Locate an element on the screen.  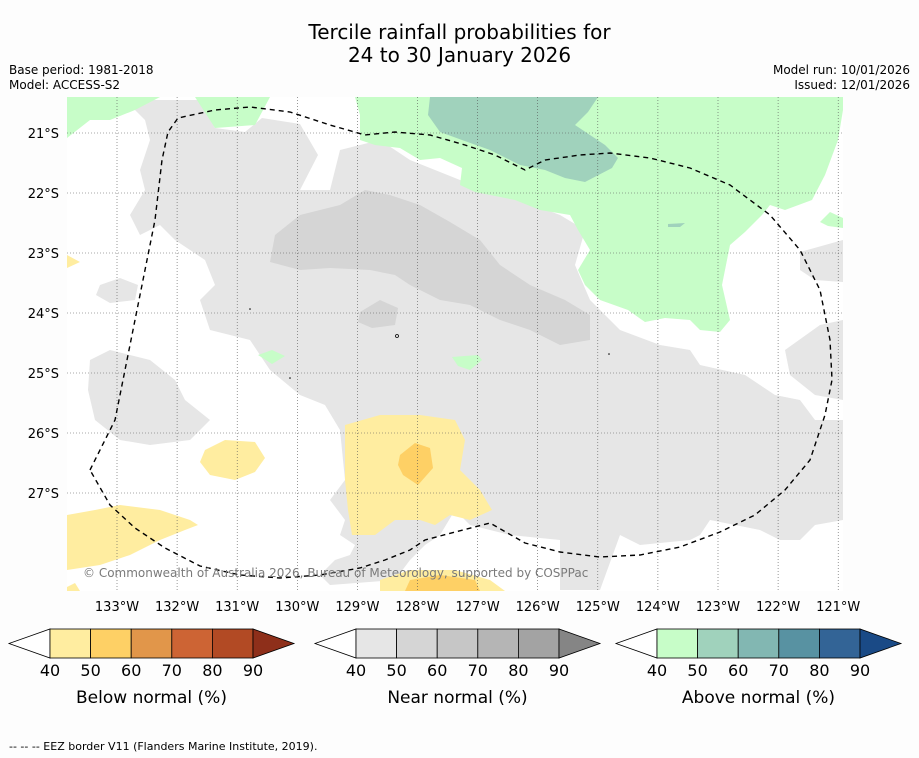
model-run-label: Model run: 10/01/2026 is located at coordinates (841, 70).